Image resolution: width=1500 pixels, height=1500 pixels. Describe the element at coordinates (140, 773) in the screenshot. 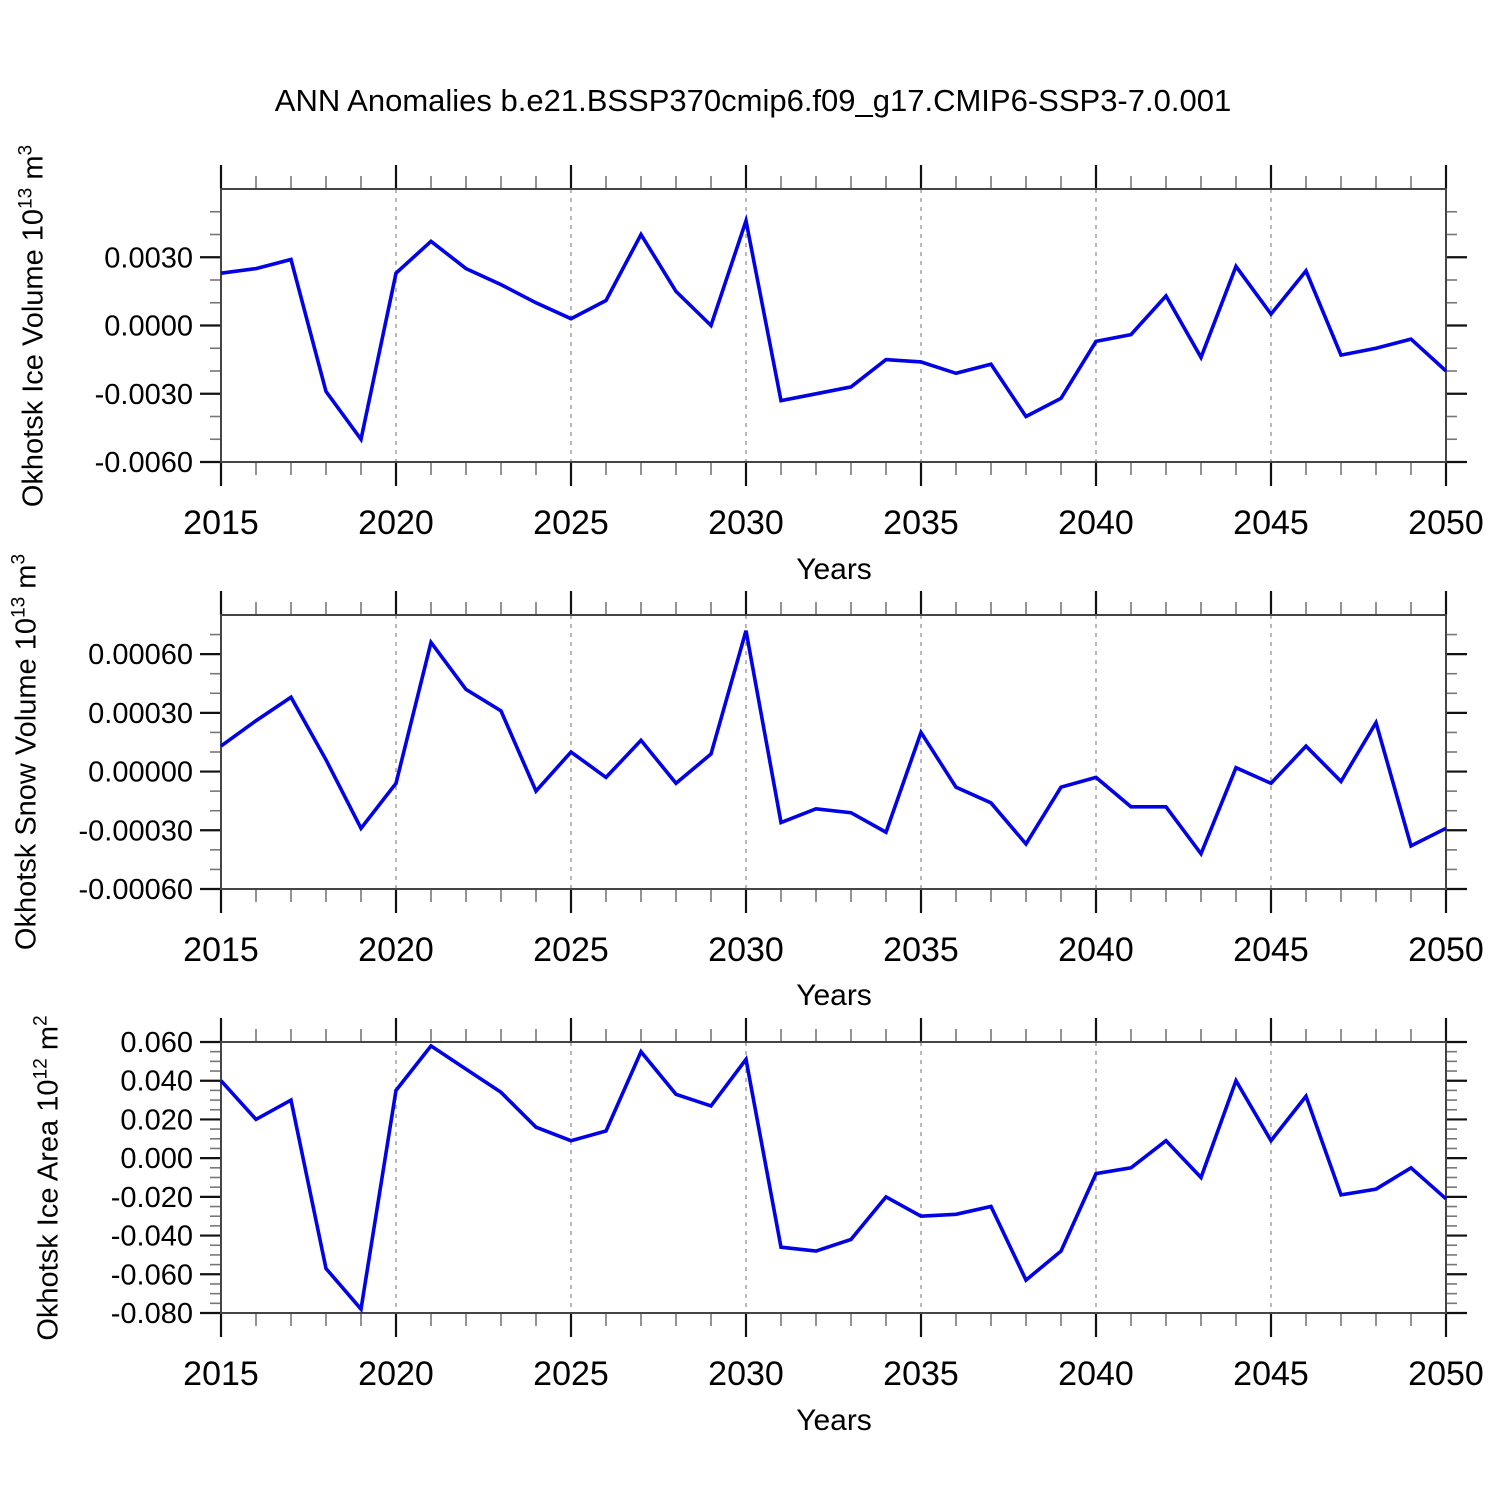

I see `y-tick-label: 0.00000` at that location.